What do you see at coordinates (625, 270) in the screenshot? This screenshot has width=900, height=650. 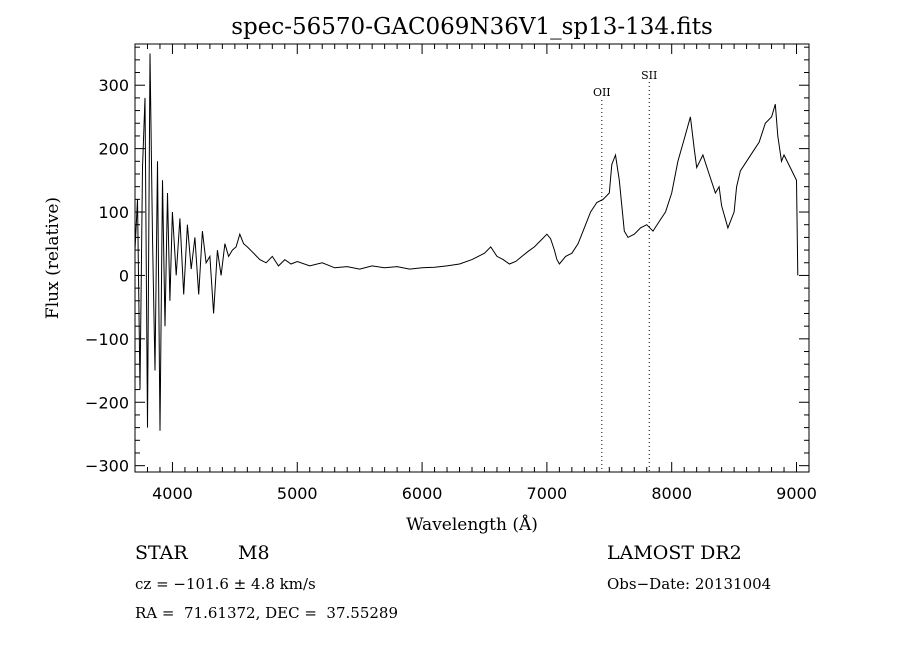 I see `spectral-line-markers: OII SII` at bounding box center [625, 270].